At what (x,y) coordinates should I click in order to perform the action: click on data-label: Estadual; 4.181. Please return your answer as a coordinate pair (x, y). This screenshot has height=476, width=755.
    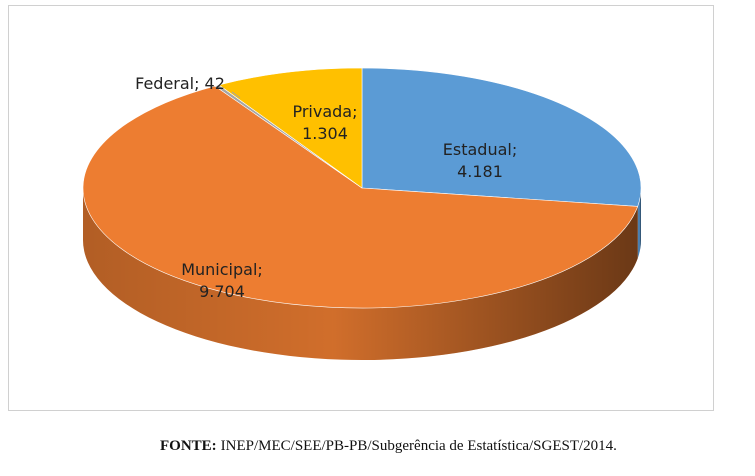
    Looking at the image, I should click on (480, 160).